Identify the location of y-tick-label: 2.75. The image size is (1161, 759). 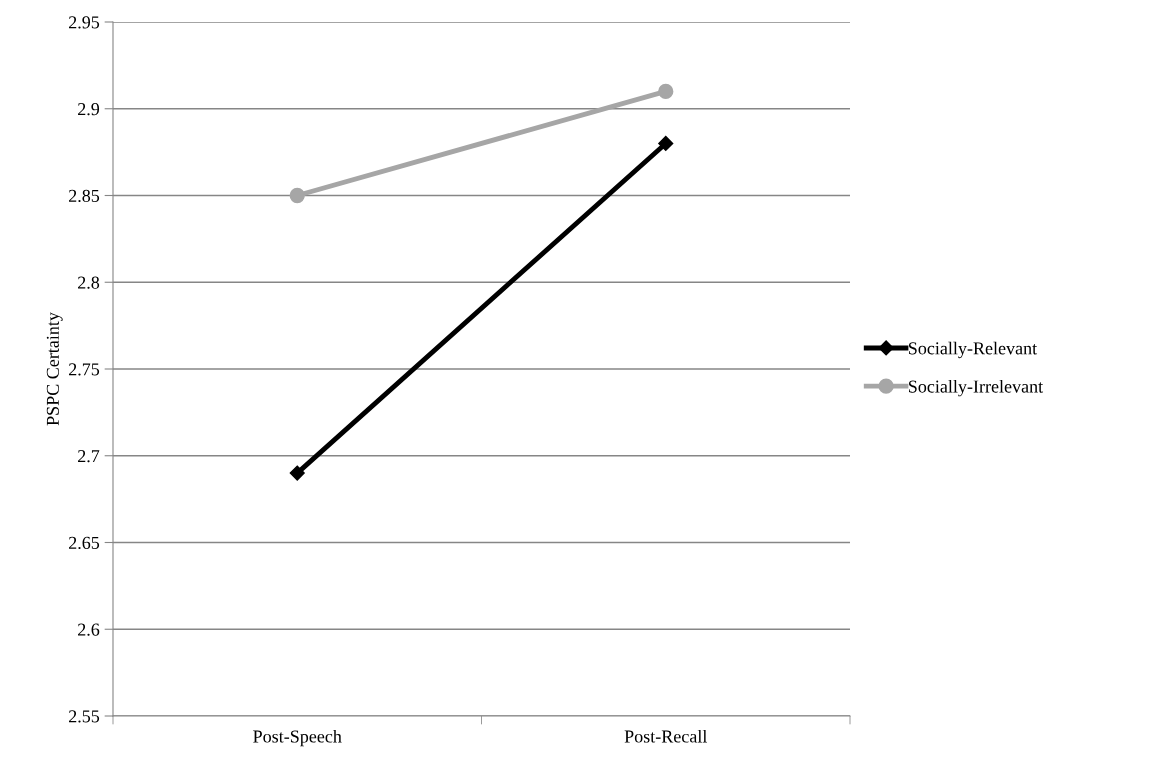
(84, 369).